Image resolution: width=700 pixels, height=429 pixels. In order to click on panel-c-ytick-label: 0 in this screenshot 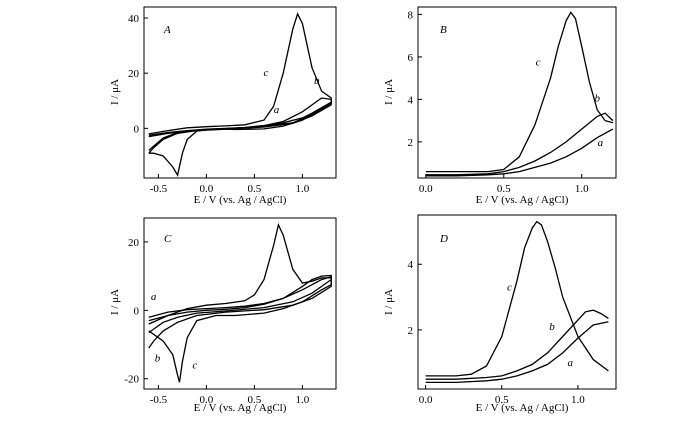, I will do `click(137, 311)`.